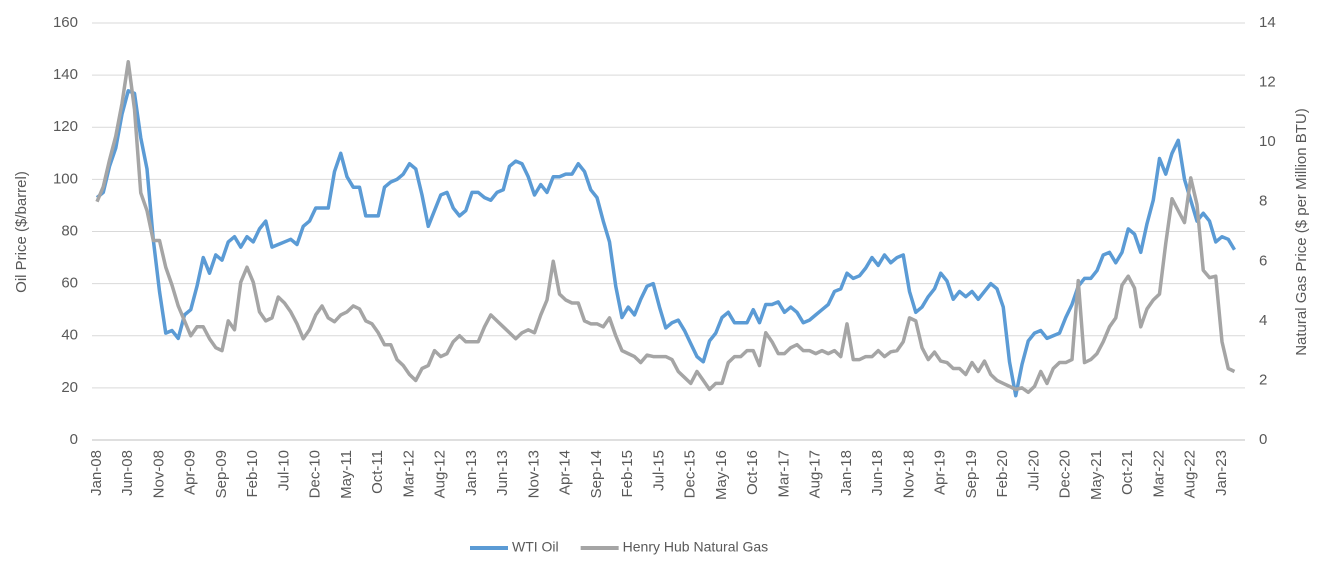 This screenshot has width=1319, height=562. I want to click on y-axis-title: Oil Price ($/barrel), so click(21, 232).